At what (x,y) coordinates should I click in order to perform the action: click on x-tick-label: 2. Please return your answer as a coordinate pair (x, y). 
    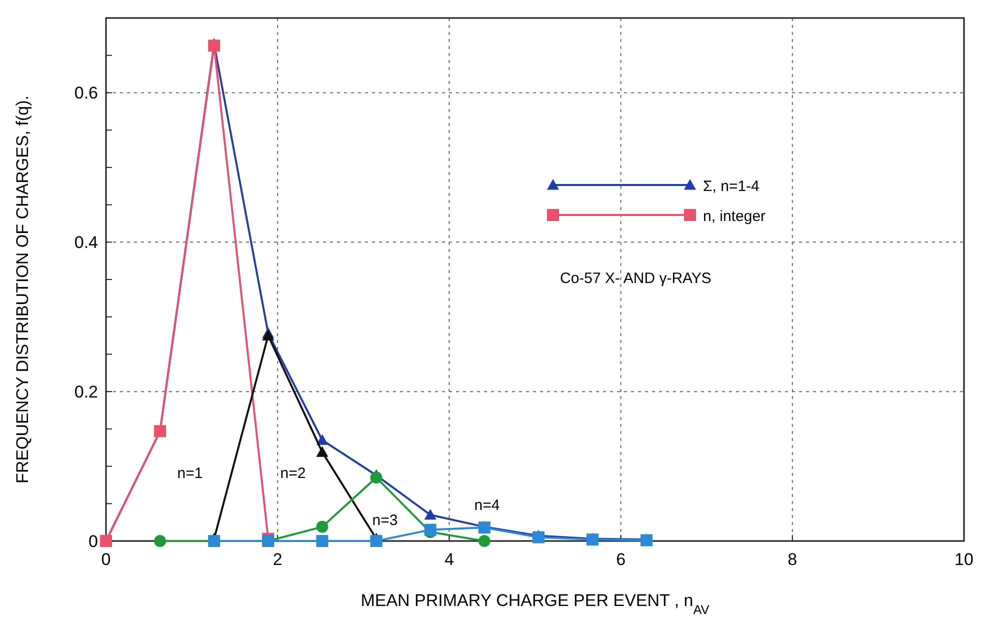
    Looking at the image, I should click on (277, 559).